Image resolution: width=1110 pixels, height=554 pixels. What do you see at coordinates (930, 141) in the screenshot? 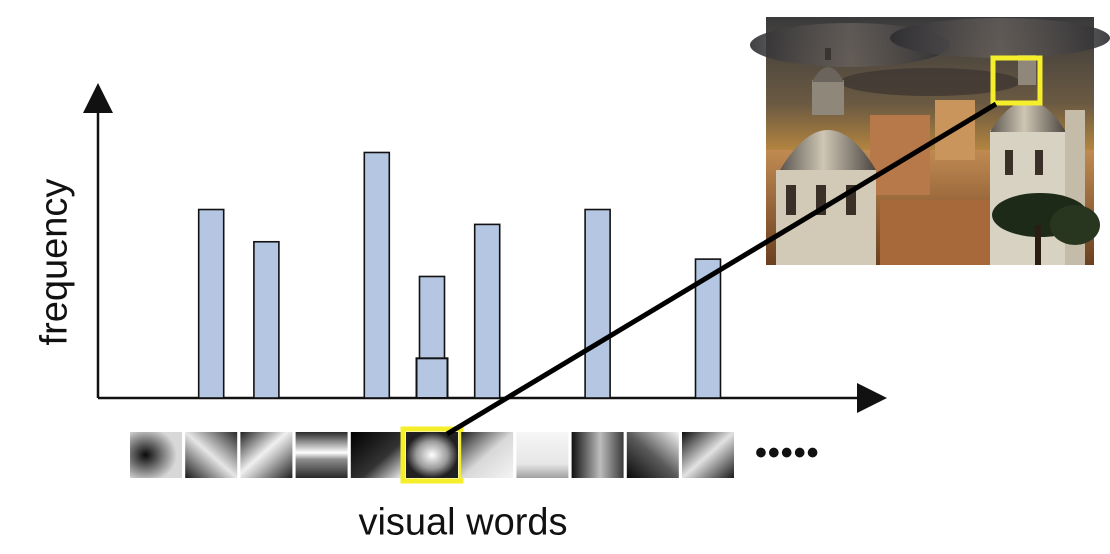
I see `city-photo` at bounding box center [930, 141].